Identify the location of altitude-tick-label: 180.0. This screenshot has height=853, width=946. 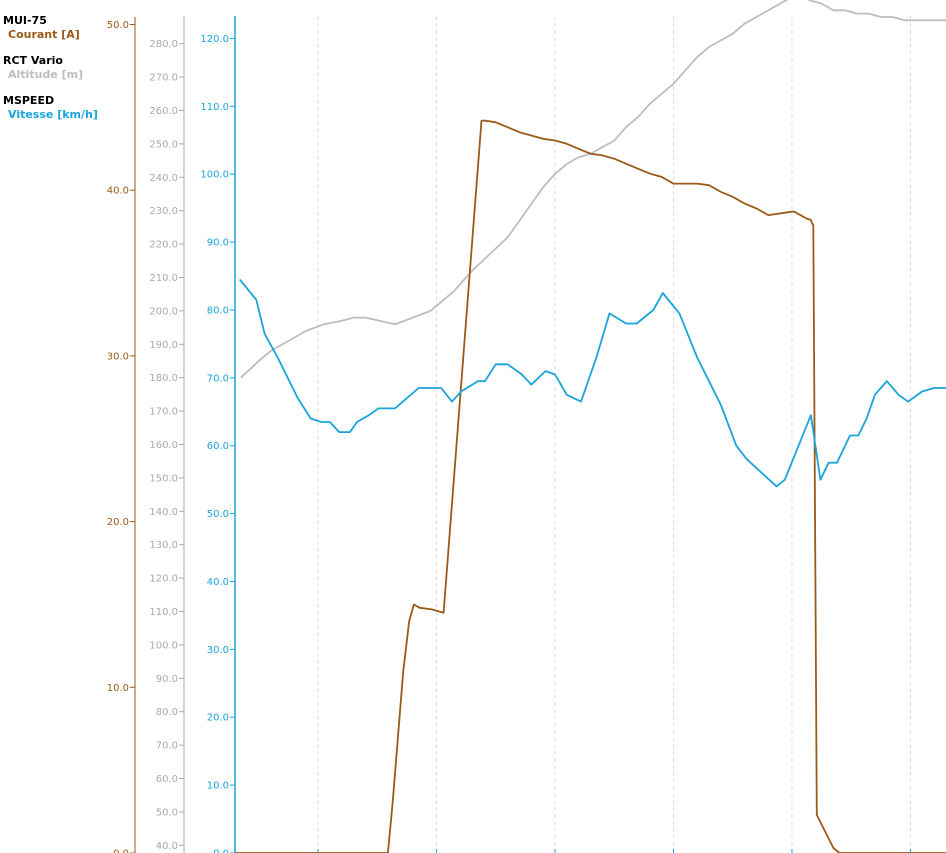
(163, 378).